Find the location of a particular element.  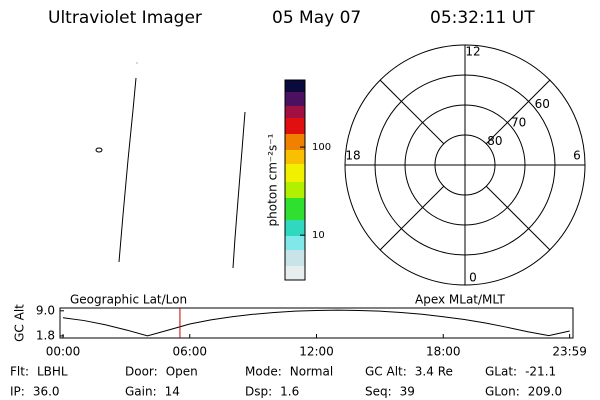

info-label: Flt: is located at coordinates (19, 372).